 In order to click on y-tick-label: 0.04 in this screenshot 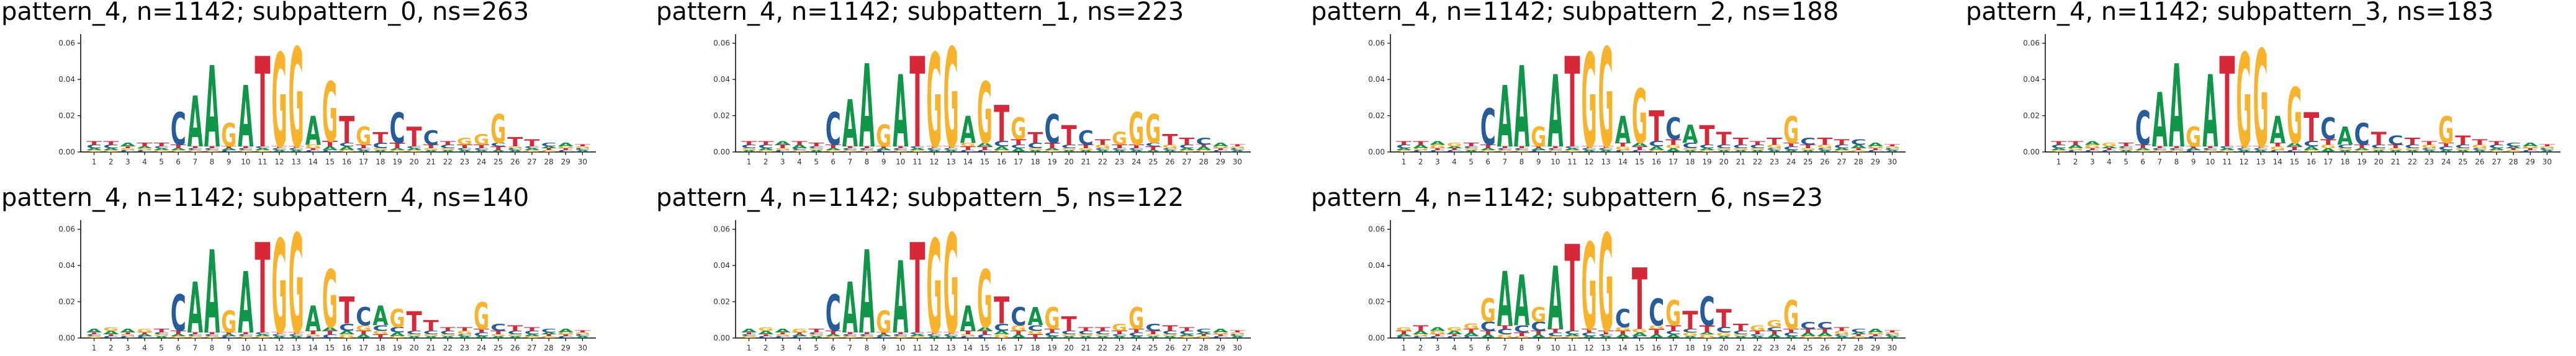, I will do `click(66, 265)`.